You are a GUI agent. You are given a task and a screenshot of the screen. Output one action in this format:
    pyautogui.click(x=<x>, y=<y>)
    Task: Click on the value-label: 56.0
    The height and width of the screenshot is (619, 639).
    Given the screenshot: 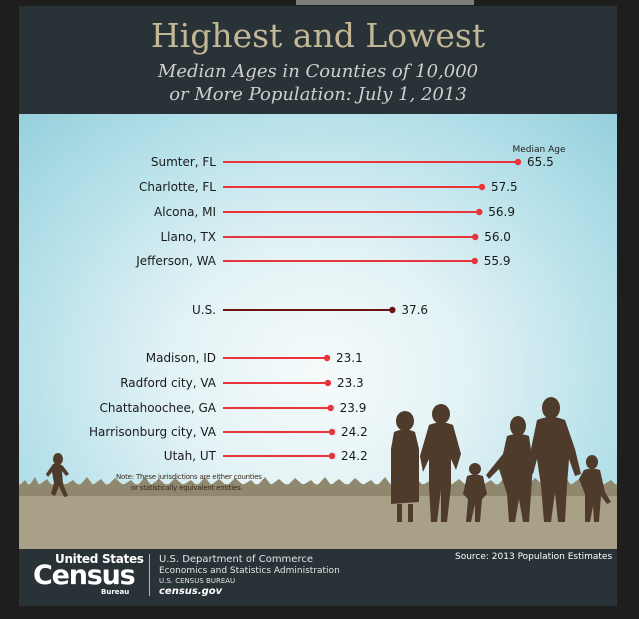 What is the action you would take?
    pyautogui.click(x=497, y=237)
    